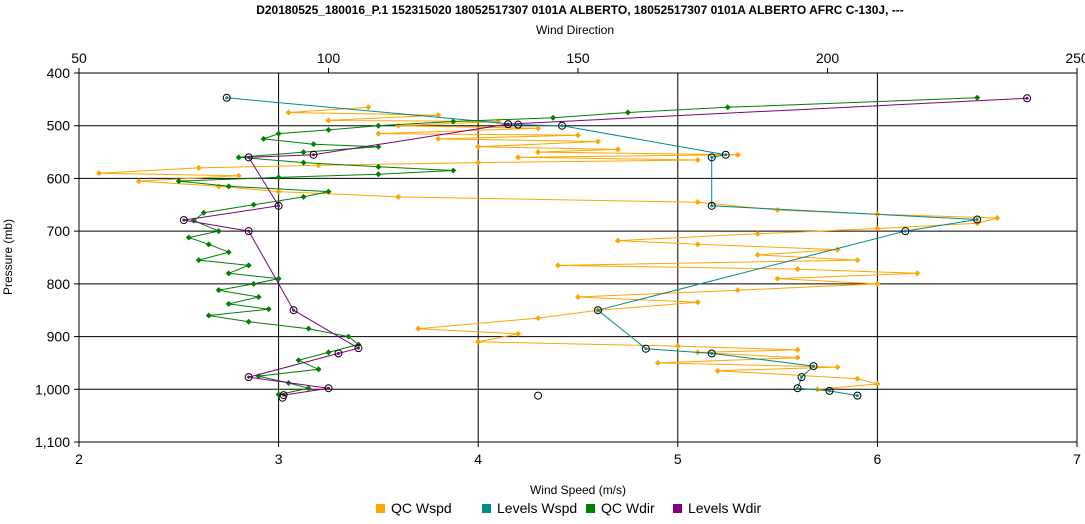  I want to click on top-axis-label: Wind Direction, so click(575, 30).